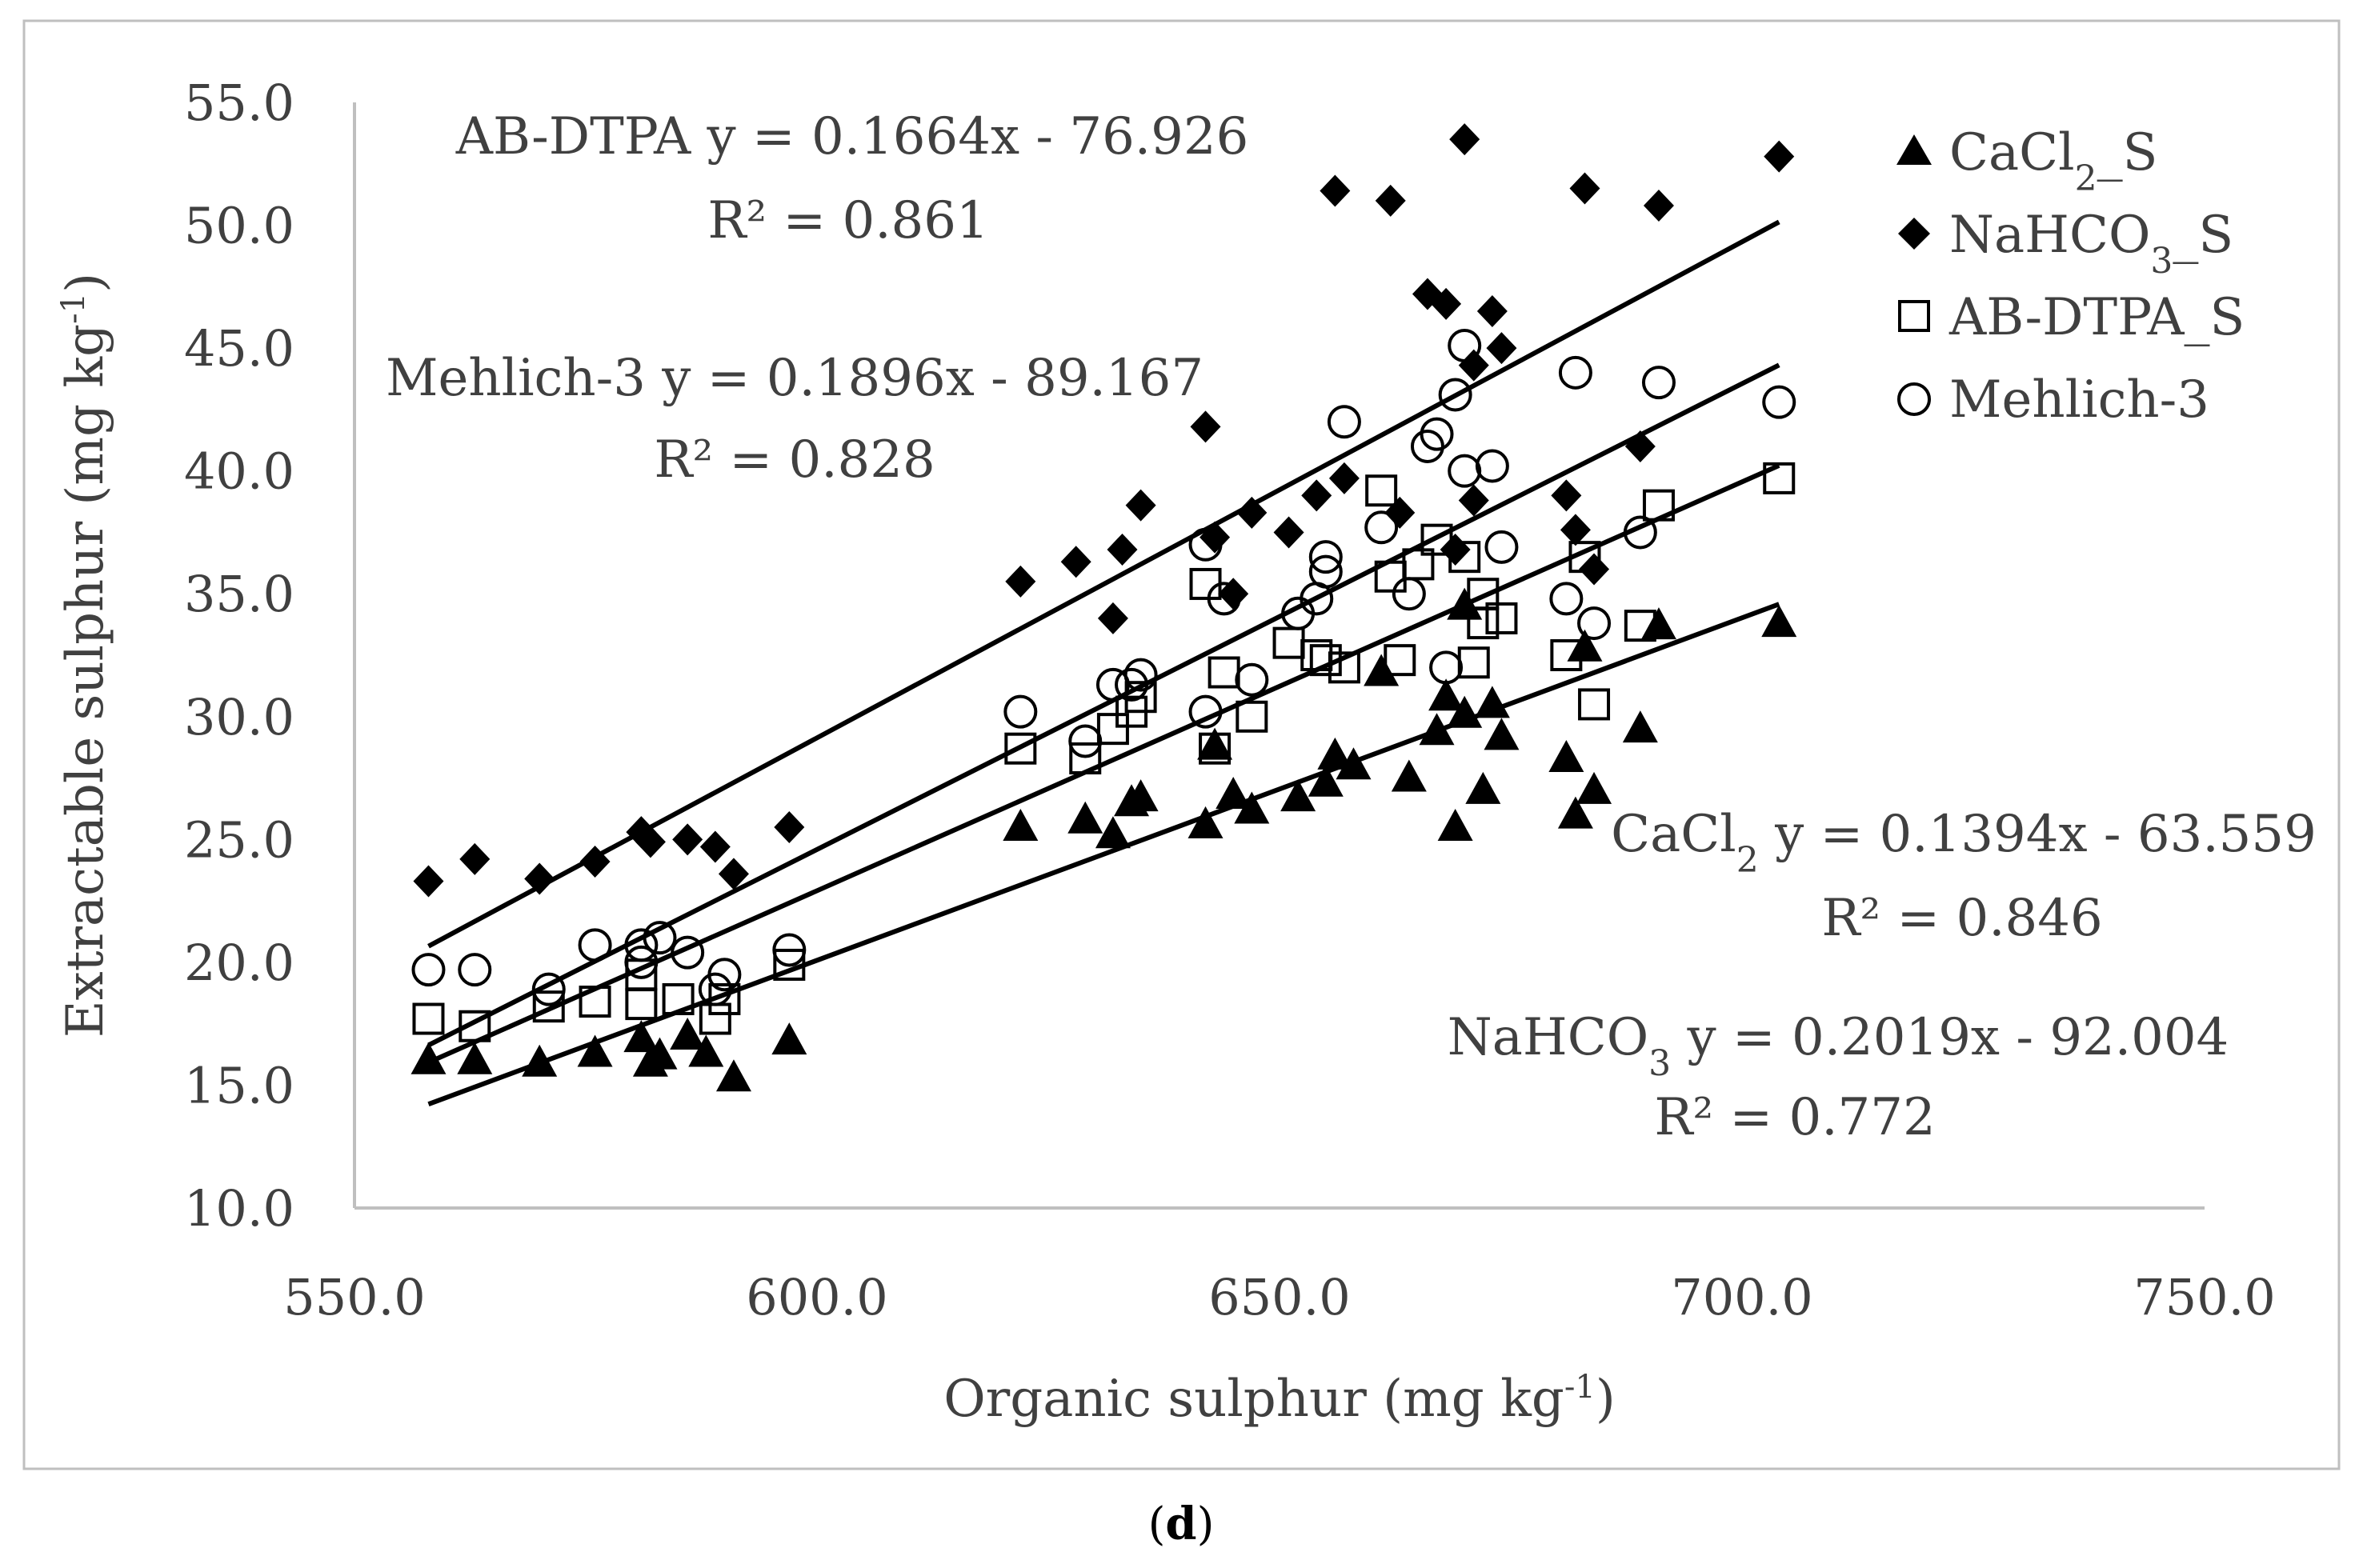  I want to click on cacl-equation-main: CaCl, so click(1673, 834).